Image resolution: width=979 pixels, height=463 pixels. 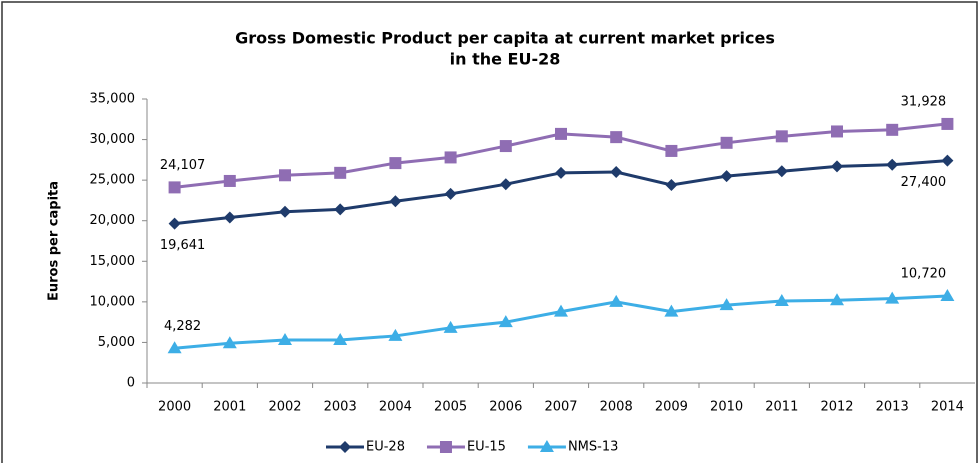 I want to click on data-label: 4,282, so click(x=182, y=326).